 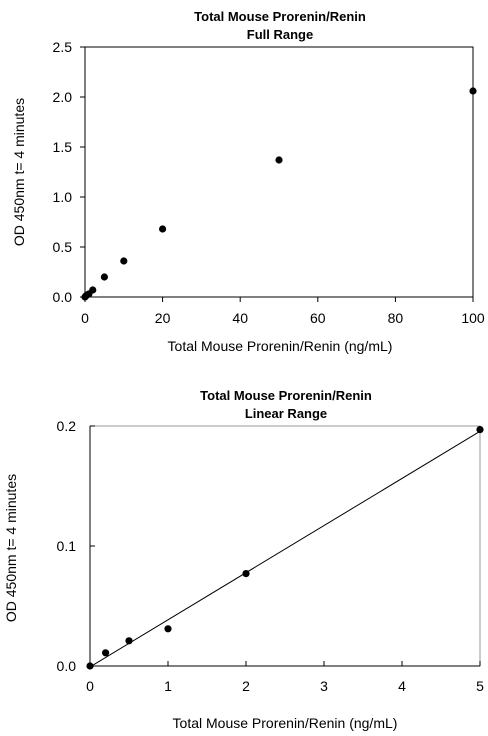 What do you see at coordinates (63, 47) in the screenshot?
I see `y-tick-label: 2.5` at bounding box center [63, 47].